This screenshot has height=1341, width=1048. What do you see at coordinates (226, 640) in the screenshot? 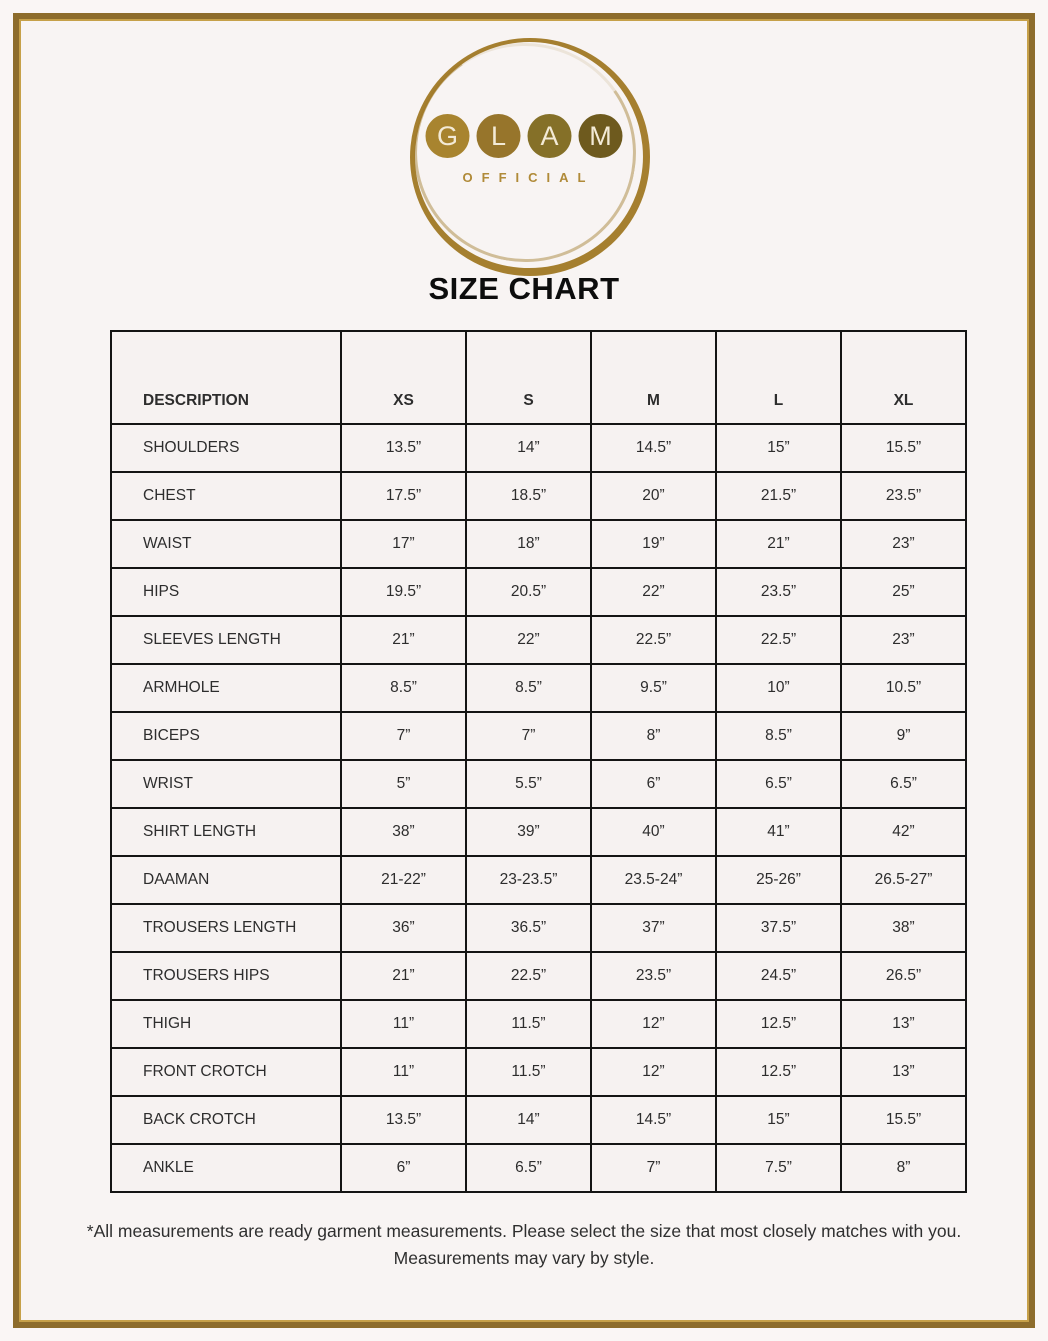
I see `row-label: SLEEVES LENGTH` at bounding box center [226, 640].